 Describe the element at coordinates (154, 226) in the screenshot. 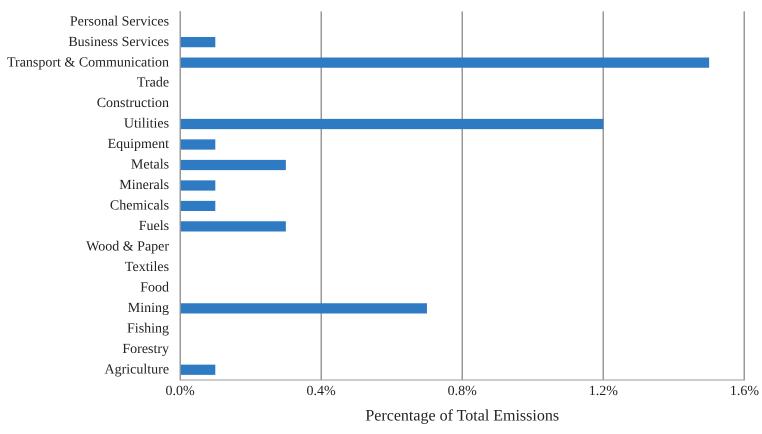

I see `y-tick-label: Fuels` at that location.